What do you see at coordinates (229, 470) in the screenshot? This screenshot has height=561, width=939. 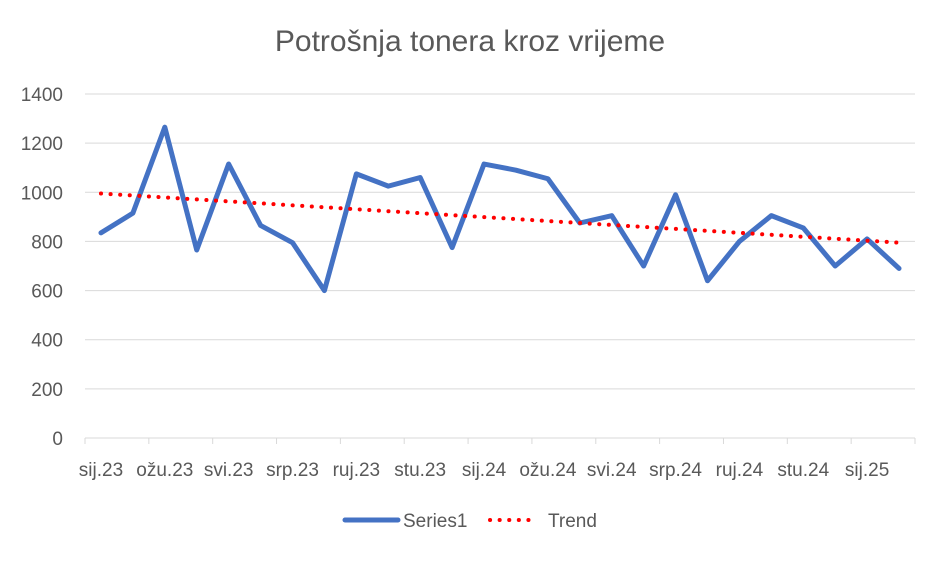 I see `x-tick-label: svi.23` at bounding box center [229, 470].